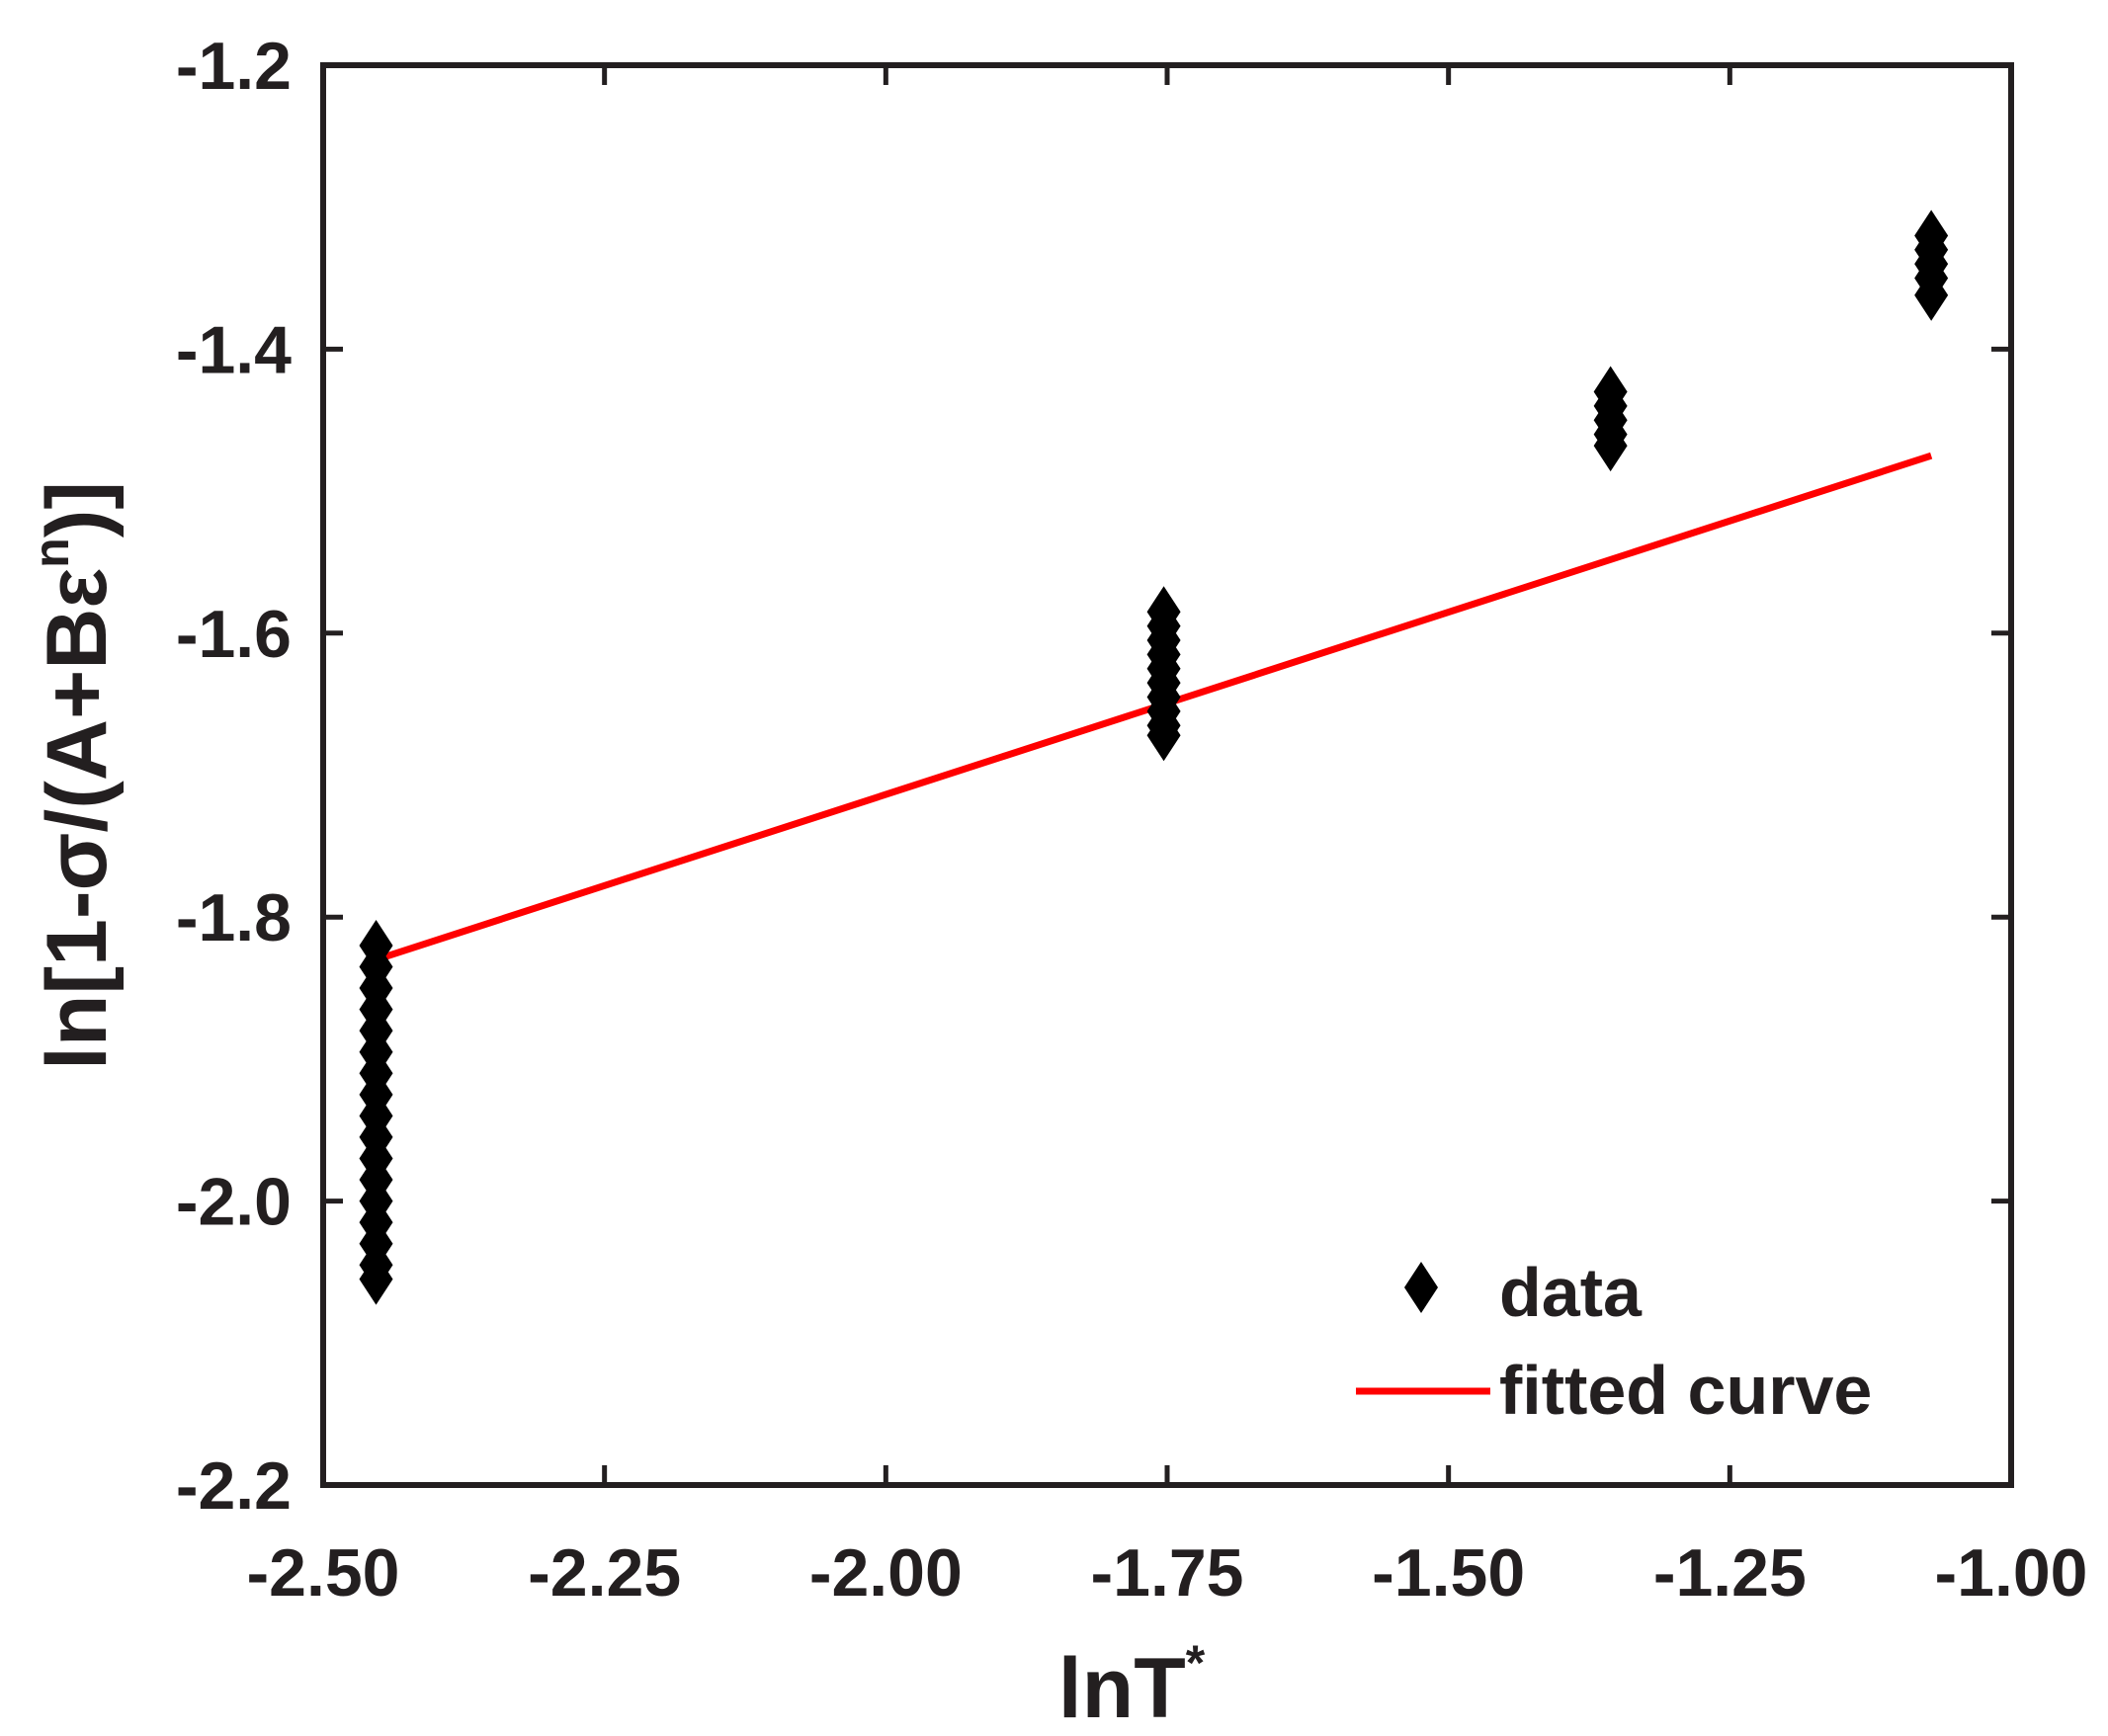 The image size is (2108, 1736). What do you see at coordinates (234, 634) in the screenshot?
I see `y-tick-label: -1.6` at bounding box center [234, 634].